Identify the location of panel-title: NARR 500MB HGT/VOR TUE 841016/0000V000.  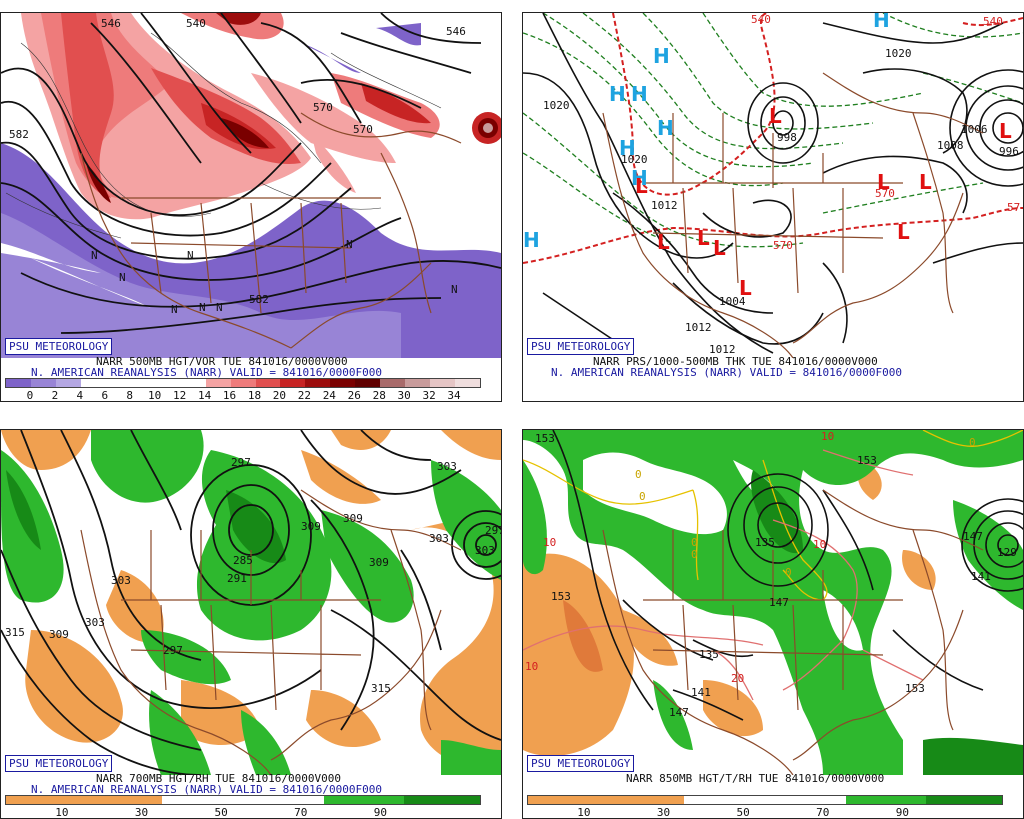
(222, 361).